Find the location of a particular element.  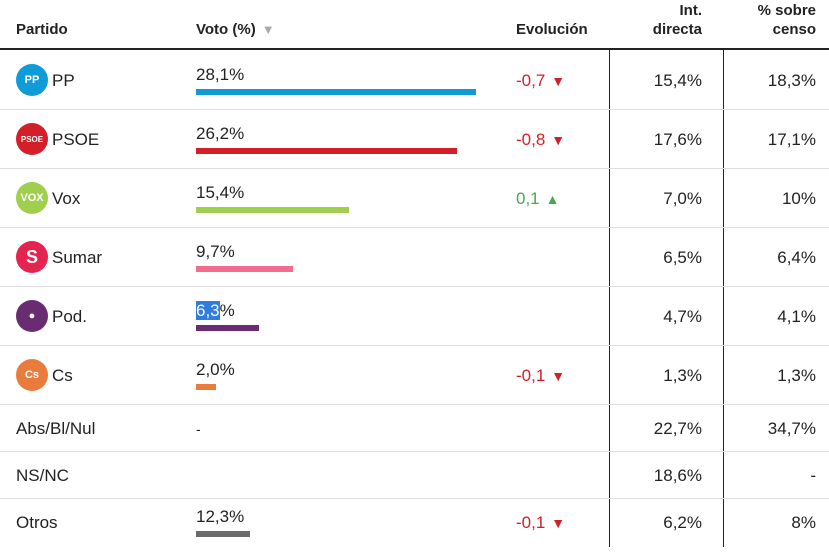

psoe-logo-icon: PSOE is located at coordinates (32, 139).